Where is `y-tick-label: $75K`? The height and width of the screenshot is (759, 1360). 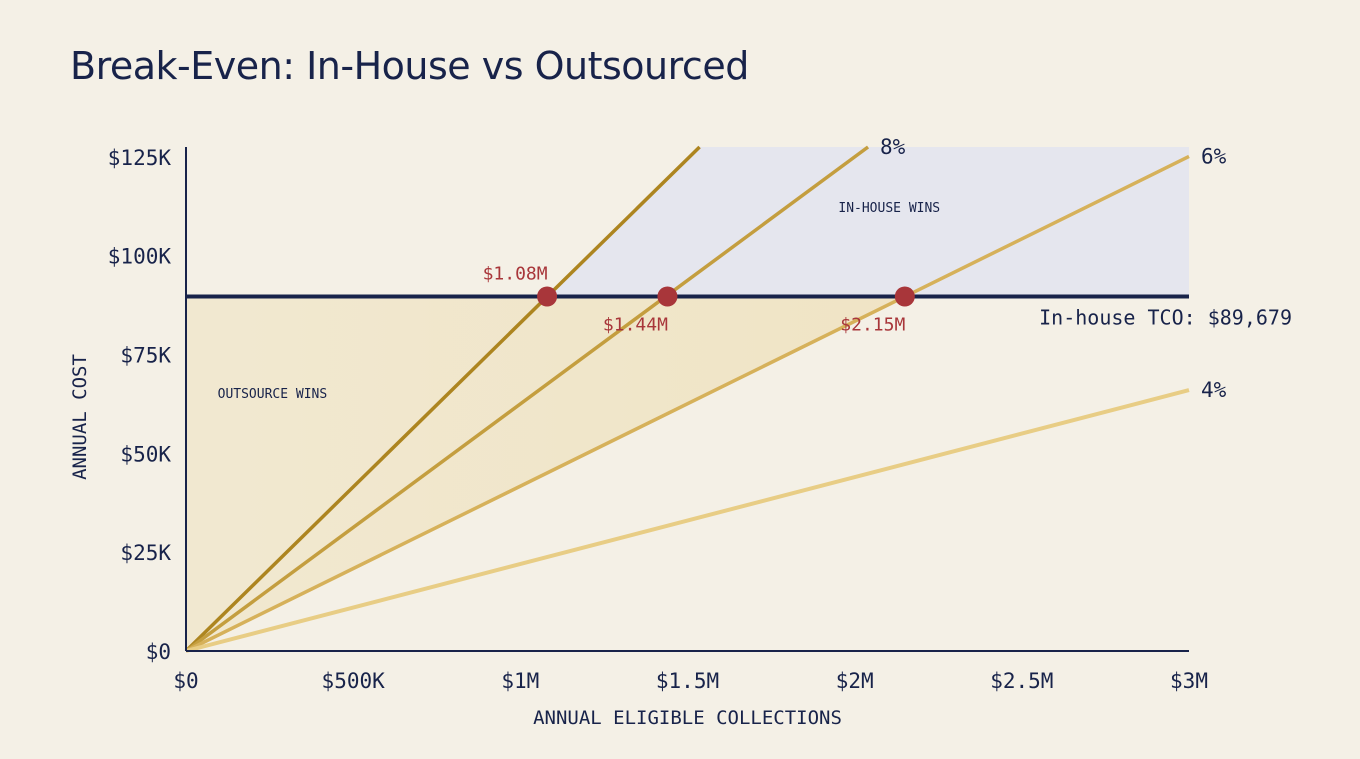 y-tick-label: $75K is located at coordinates (145, 356).